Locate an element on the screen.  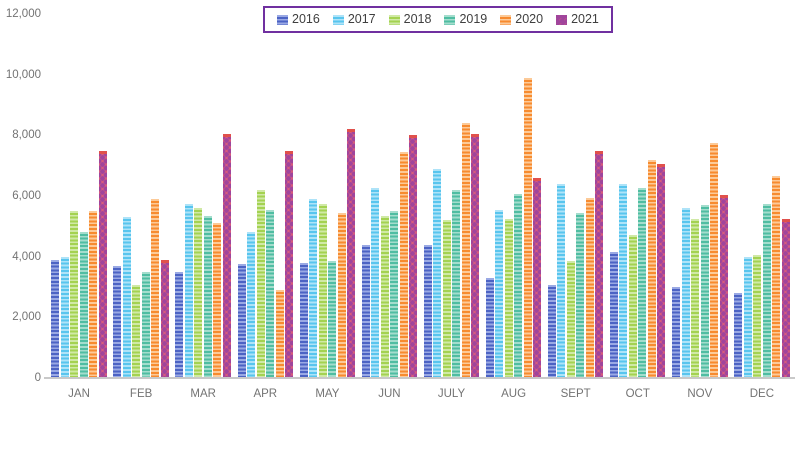
bar-mar-2019 is located at coordinates (207, 296).